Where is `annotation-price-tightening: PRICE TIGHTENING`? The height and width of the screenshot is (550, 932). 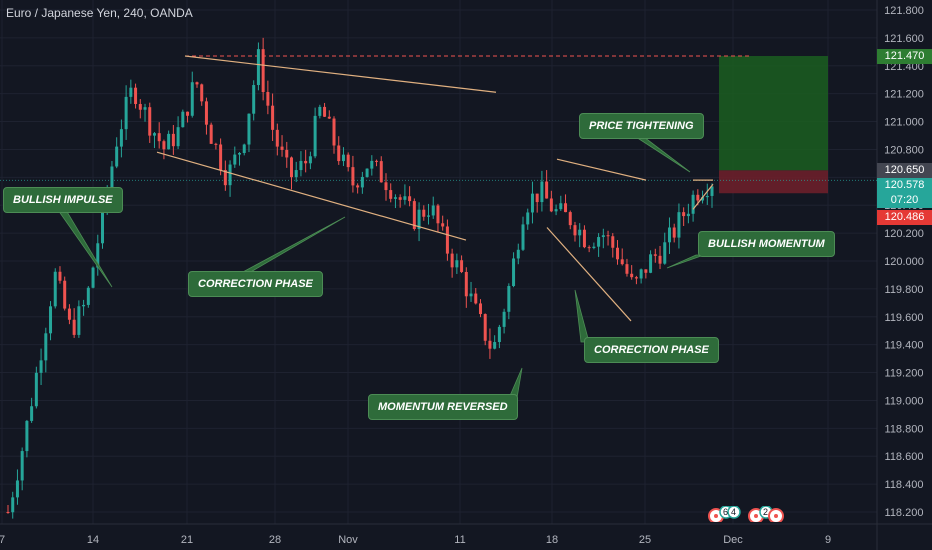
annotation-price-tightening: PRICE TIGHTENING is located at coordinates (641, 126).